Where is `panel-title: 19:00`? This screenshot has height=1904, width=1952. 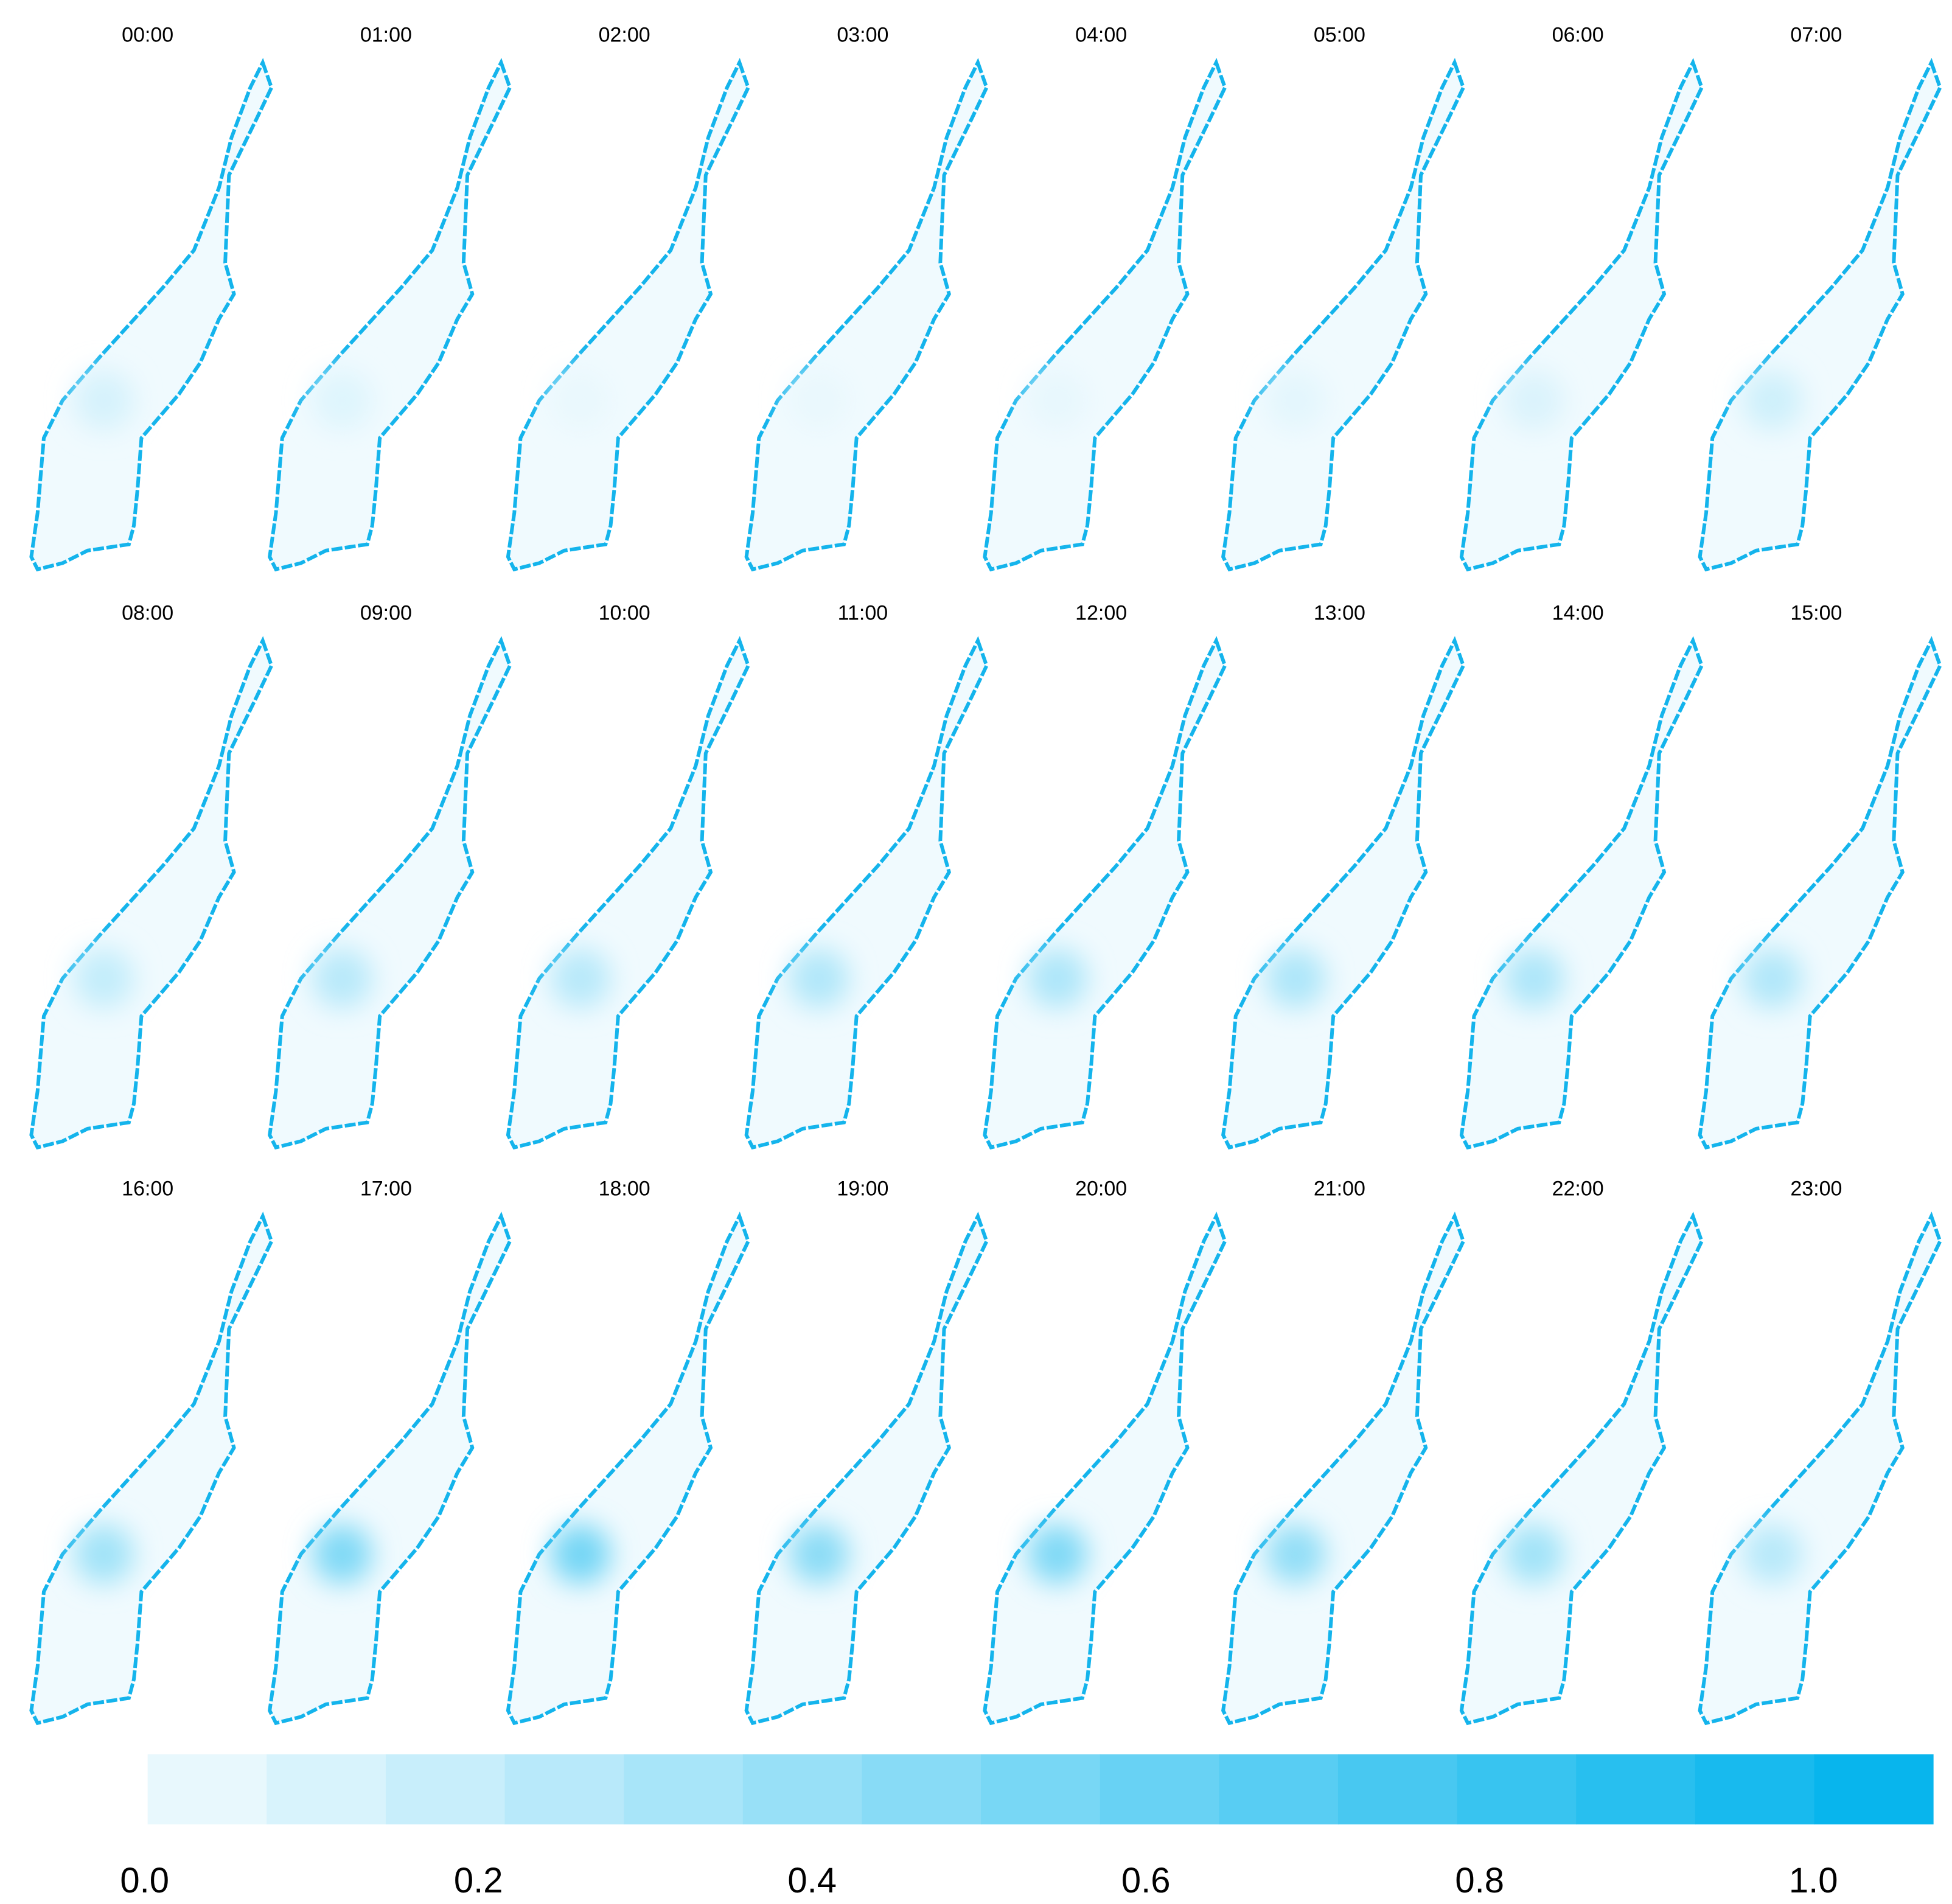 panel-title: 19:00 is located at coordinates (862, 1189).